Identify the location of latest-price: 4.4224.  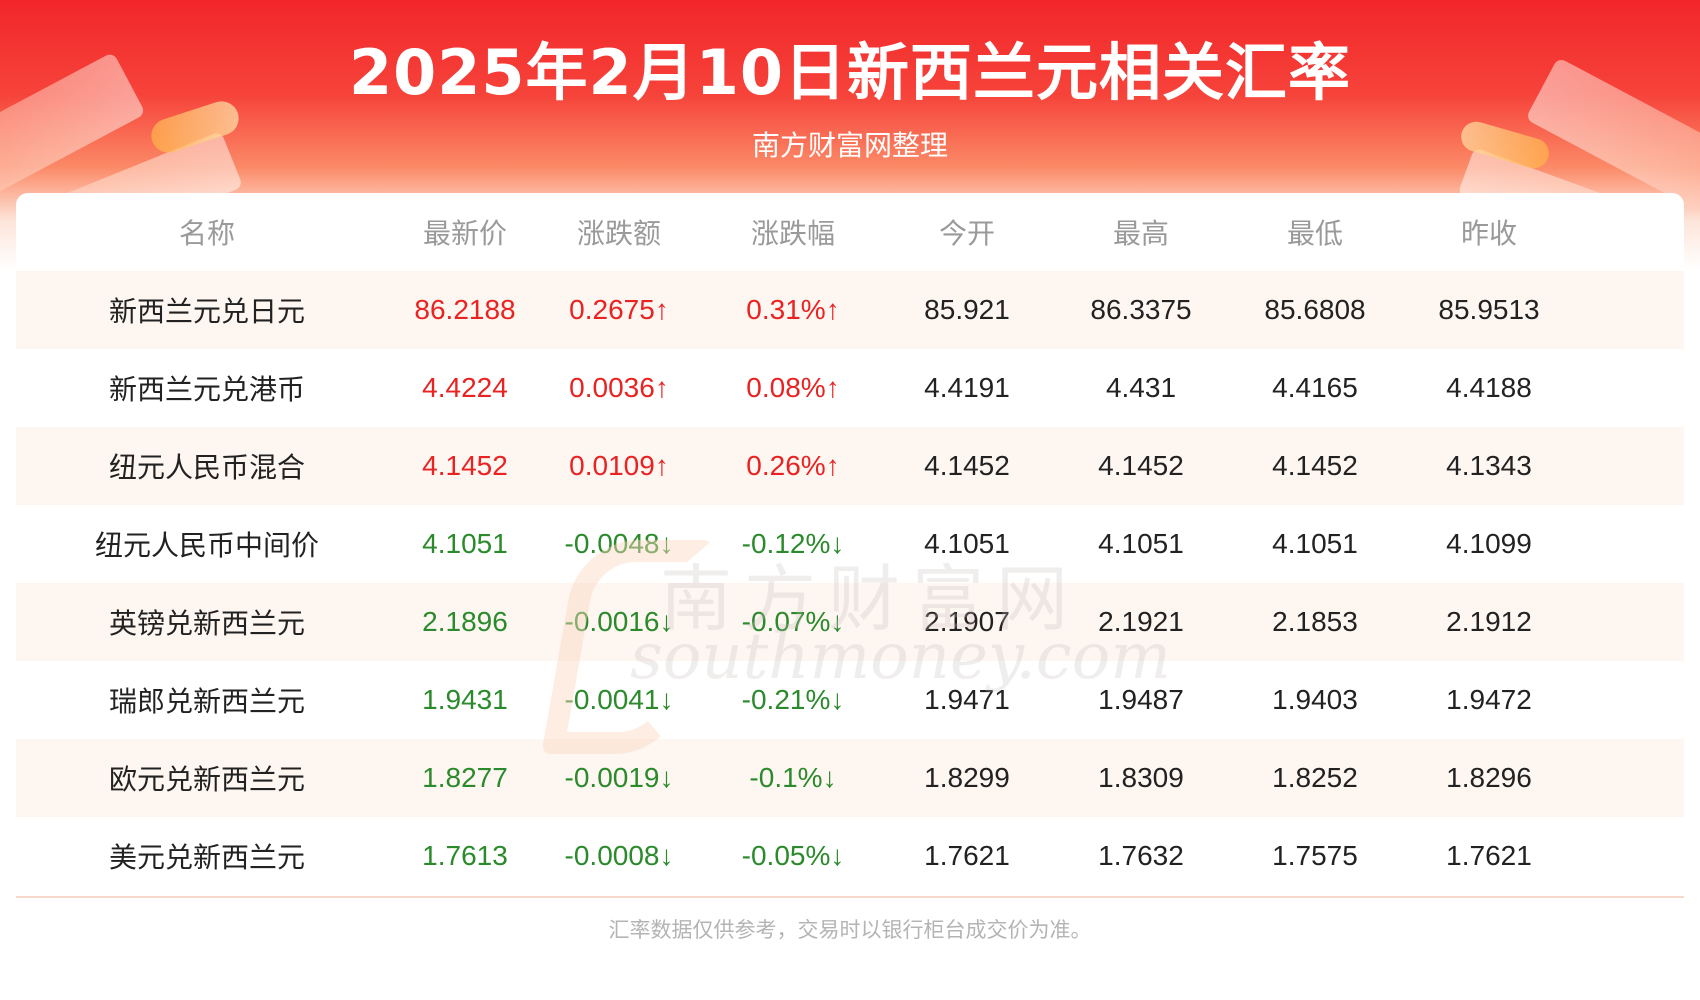
(465, 387).